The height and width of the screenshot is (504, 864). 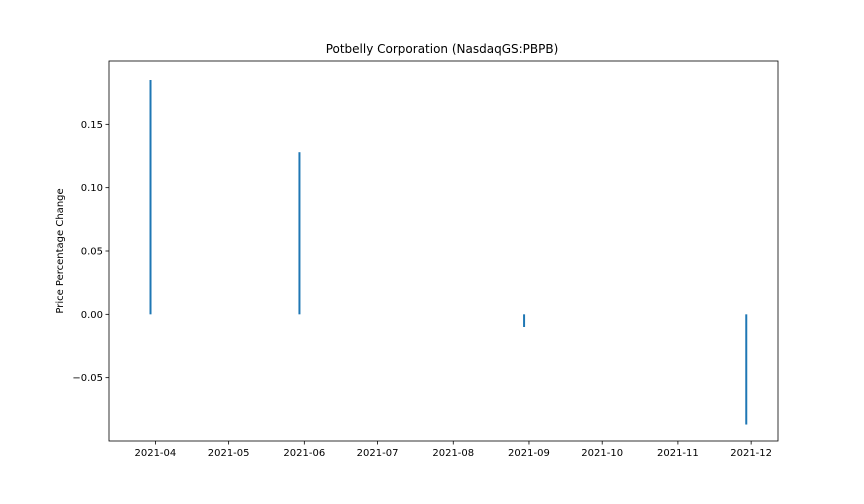 What do you see at coordinates (155, 453) in the screenshot?
I see `x-tick-label: 2021-04` at bounding box center [155, 453].